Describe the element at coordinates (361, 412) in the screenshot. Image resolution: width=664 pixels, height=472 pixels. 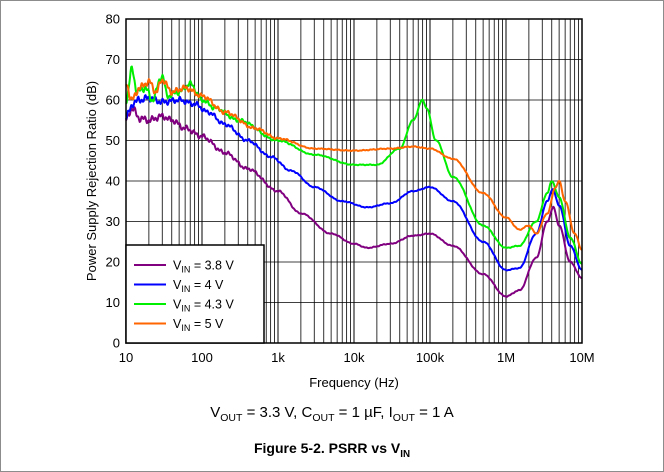
I see `cond-cout-value: = 1 µF,` at that location.